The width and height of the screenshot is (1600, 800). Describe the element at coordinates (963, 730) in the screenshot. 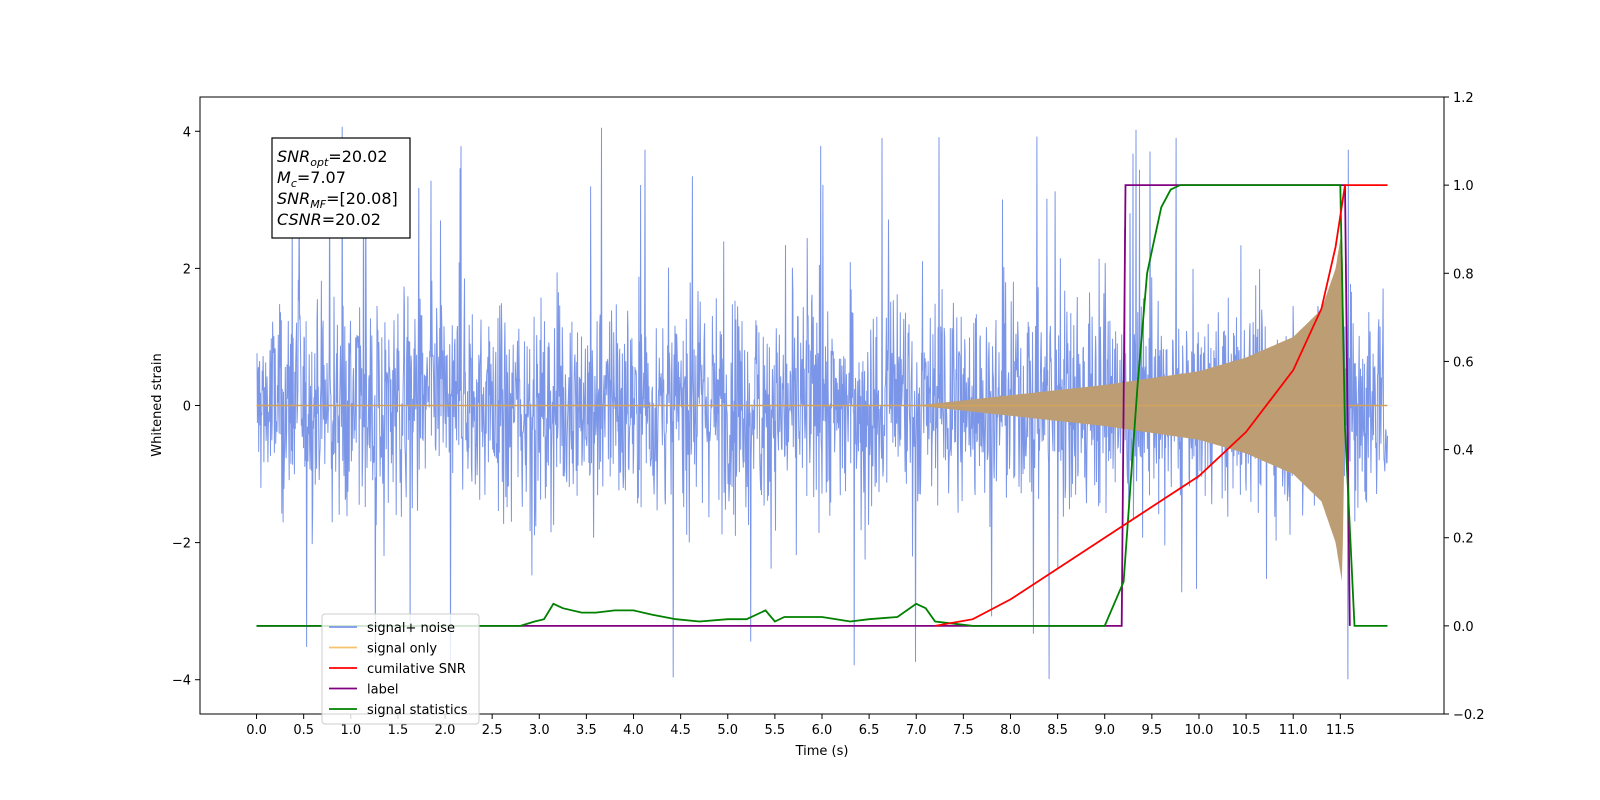

I see `x-tick-label: 7.5` at that location.